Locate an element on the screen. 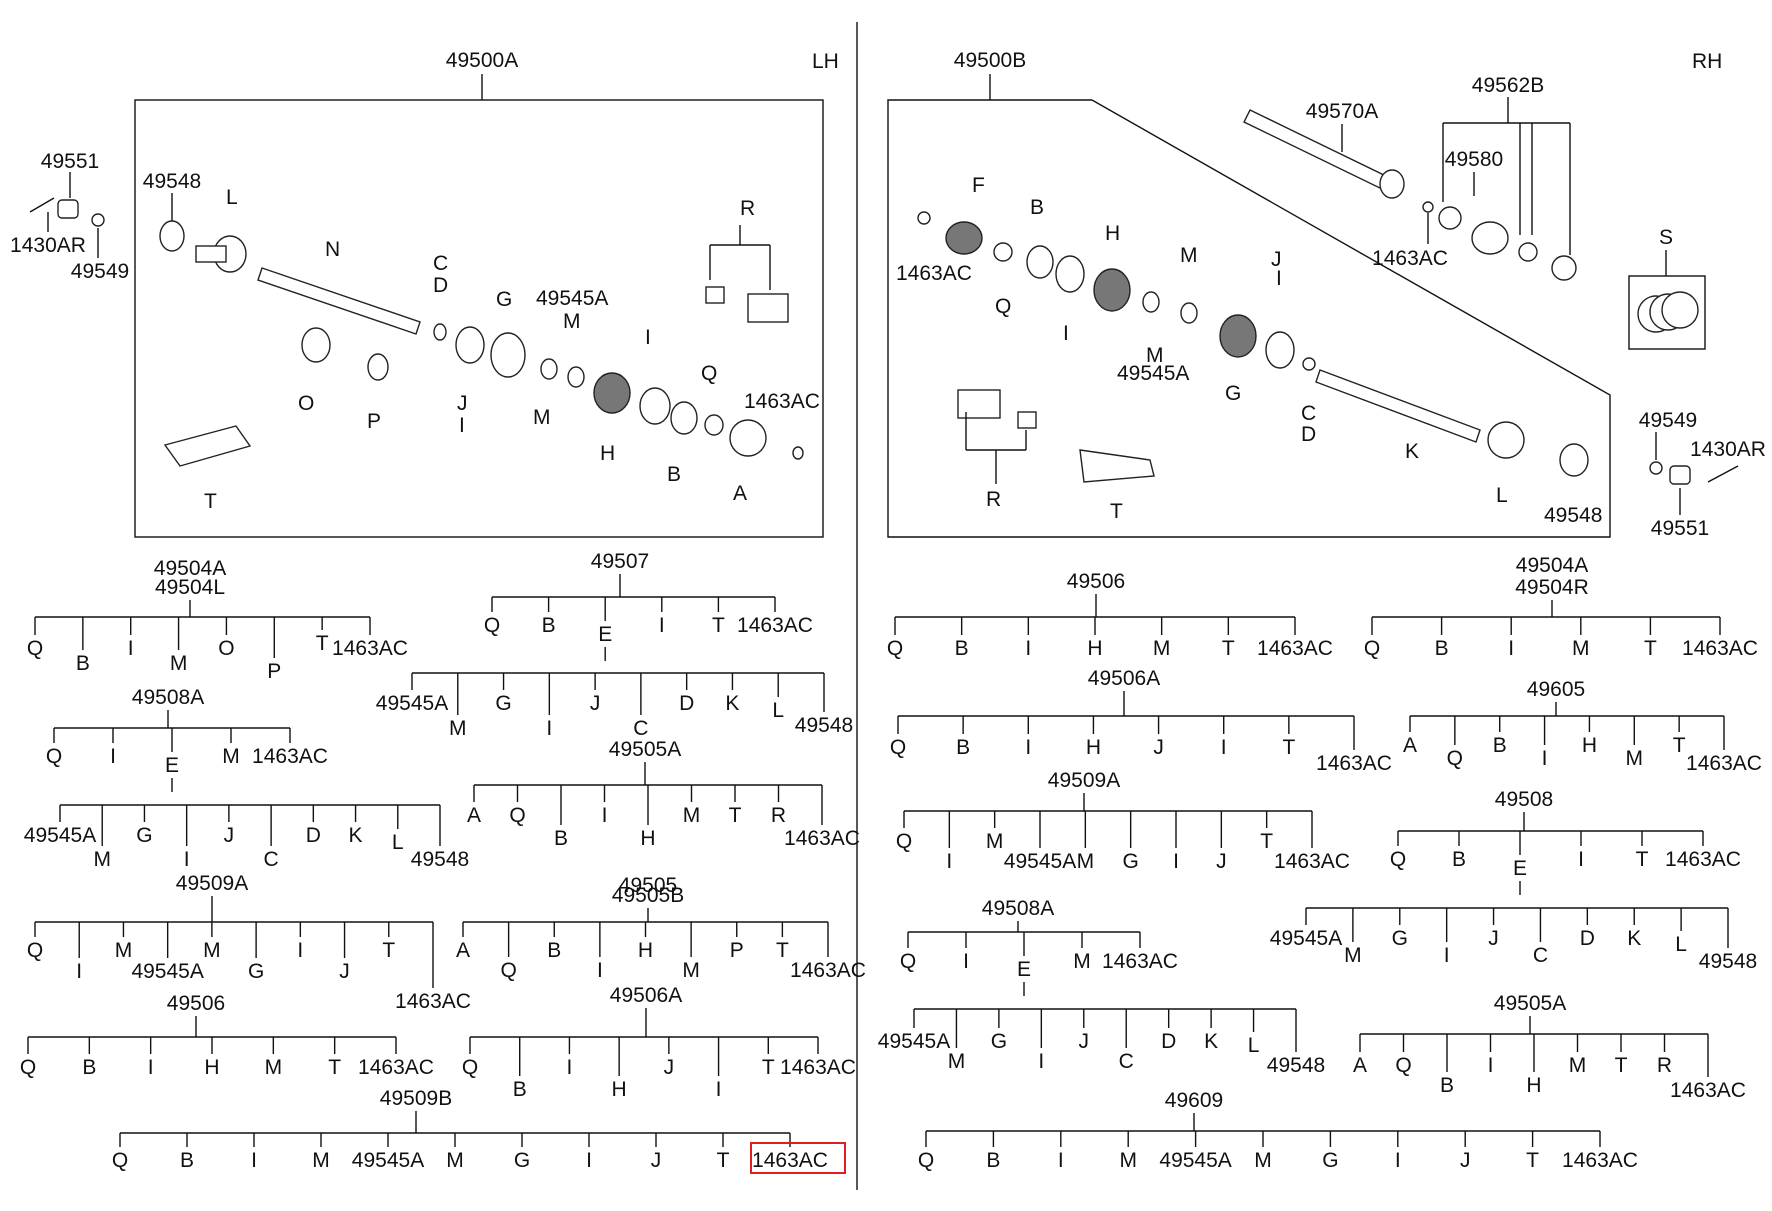  rh_49504-item: Q is located at coordinates (1372, 648).